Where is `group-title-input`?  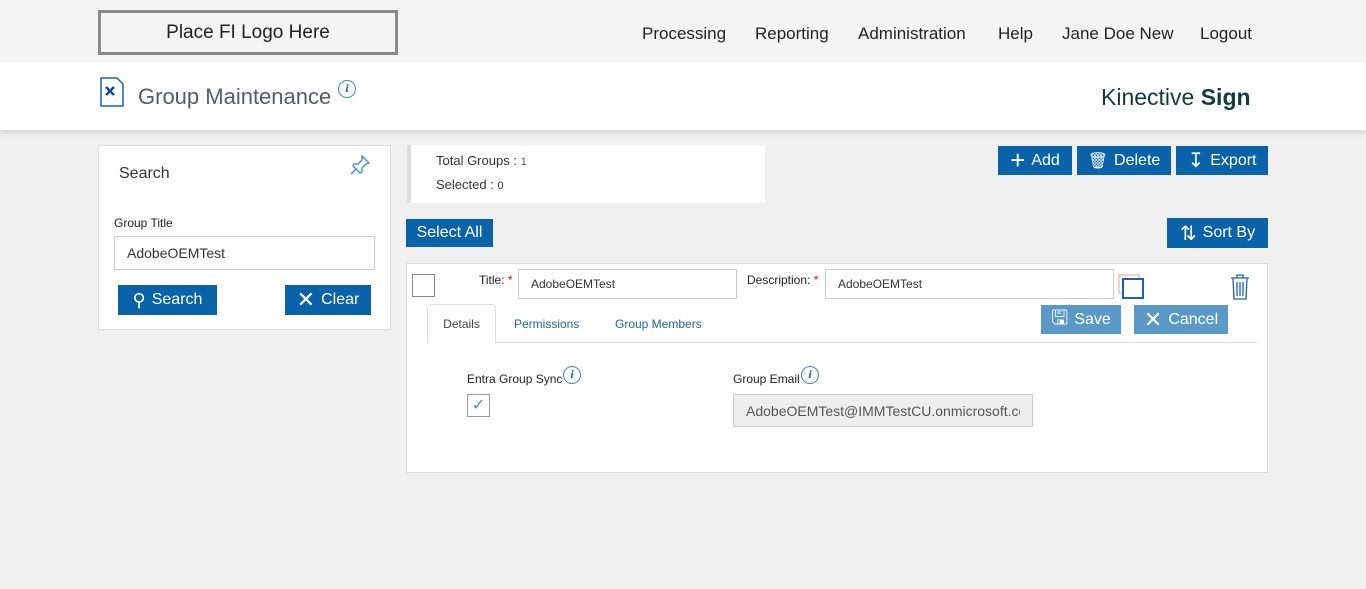 group-title-input is located at coordinates (244, 253).